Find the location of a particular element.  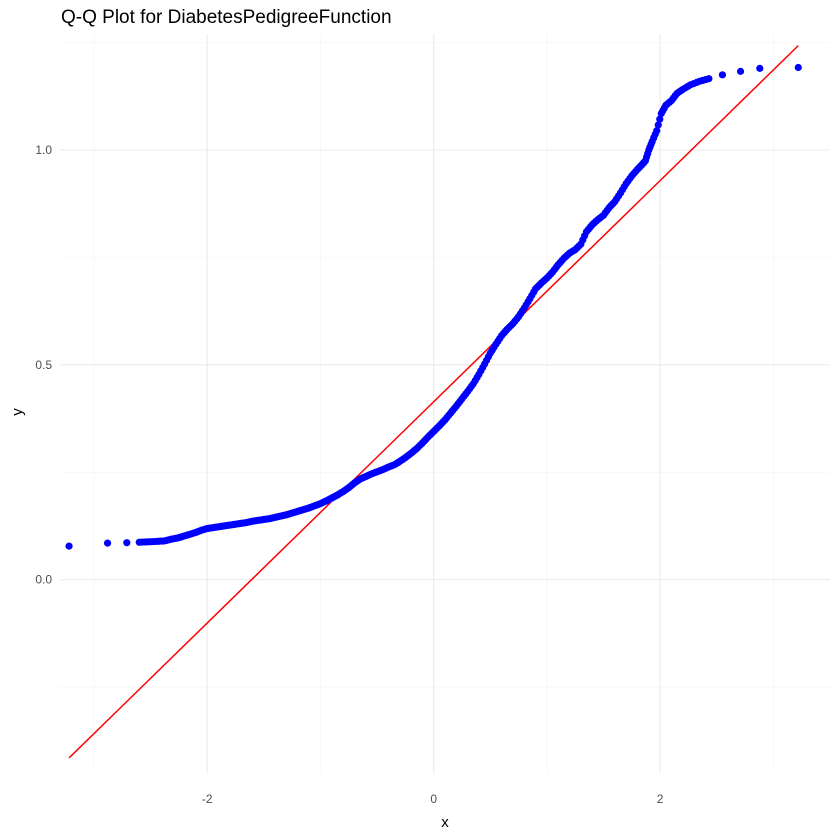

x-tick-label: 0 is located at coordinates (433, 799).